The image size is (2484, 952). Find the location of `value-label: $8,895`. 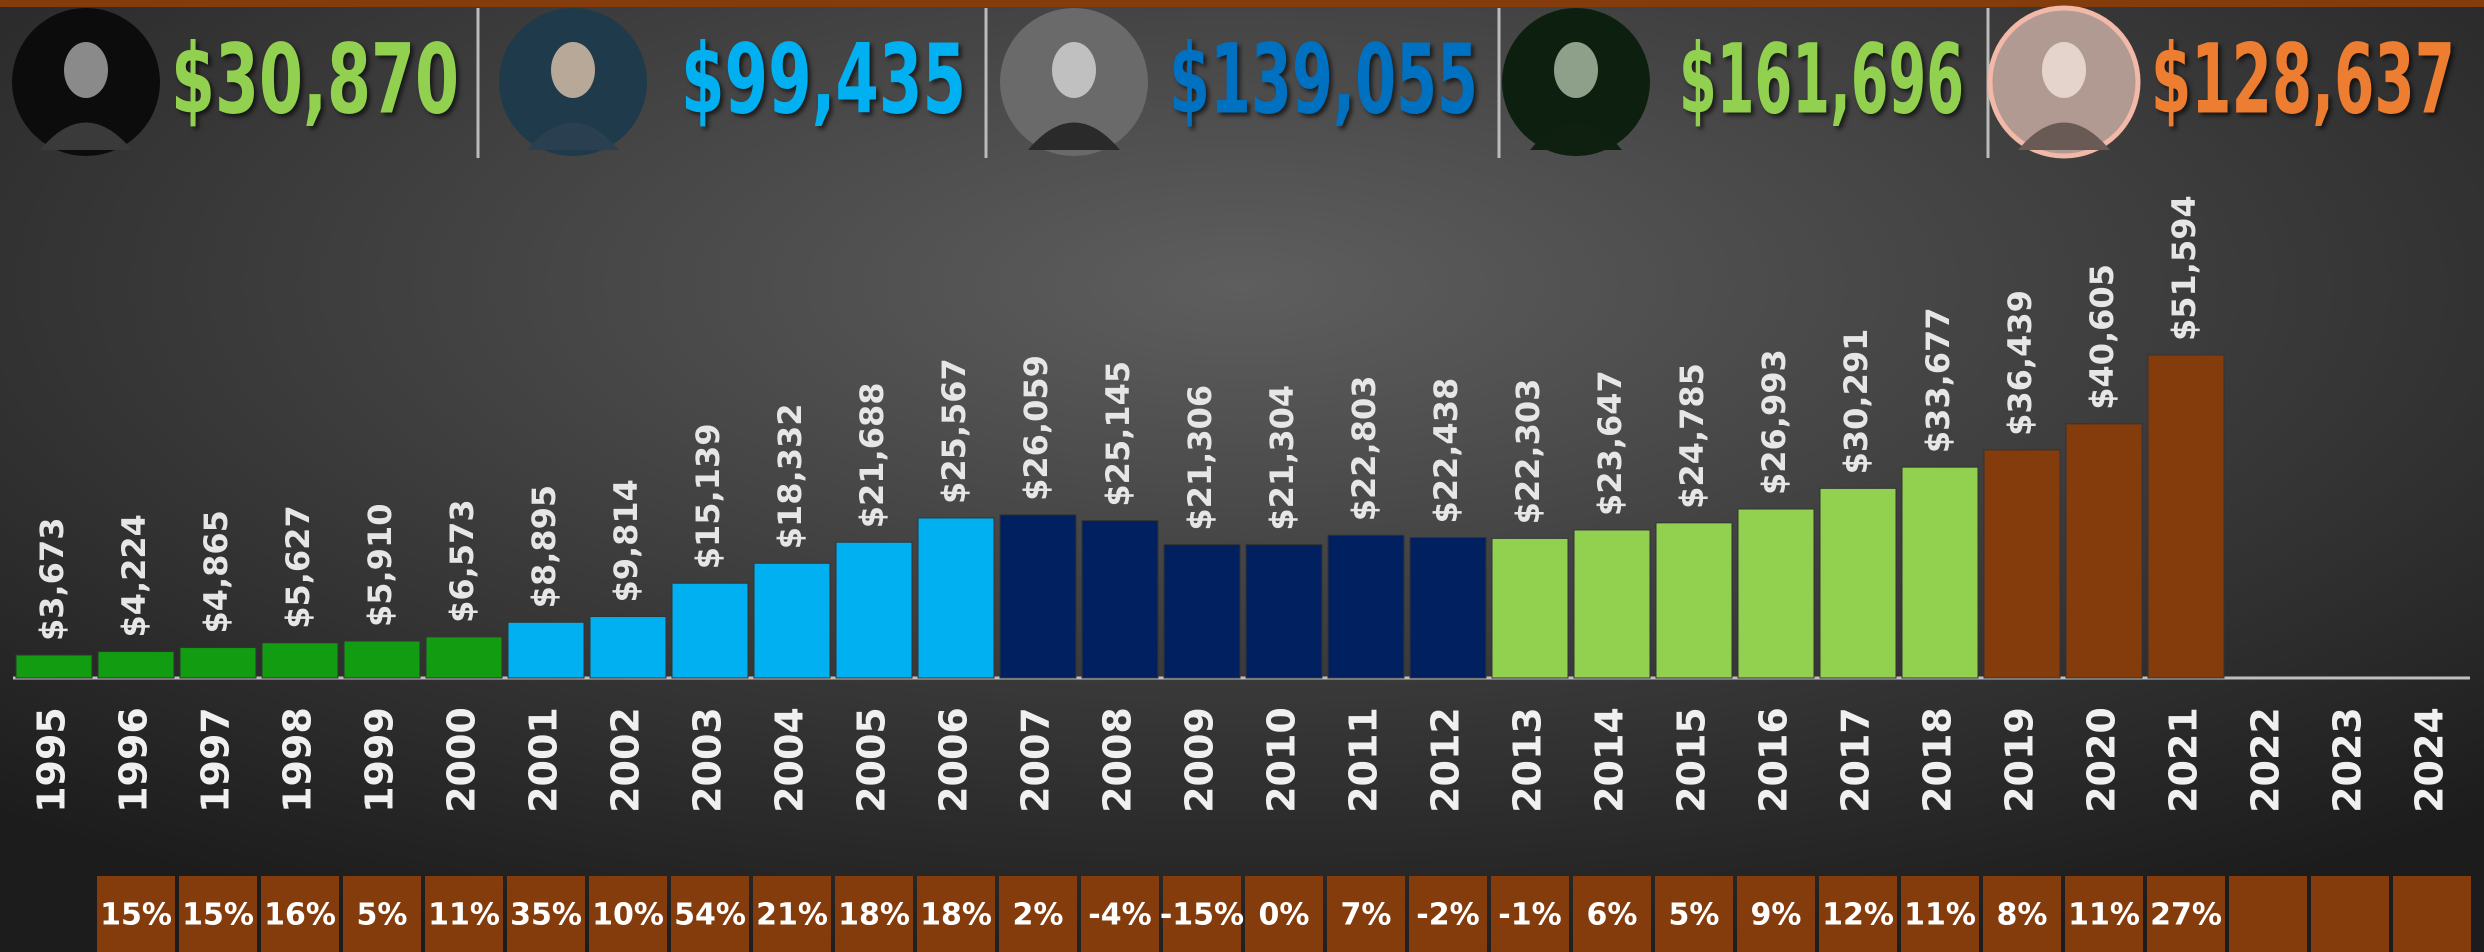

value-label: $8,895 is located at coordinates (544, 546).